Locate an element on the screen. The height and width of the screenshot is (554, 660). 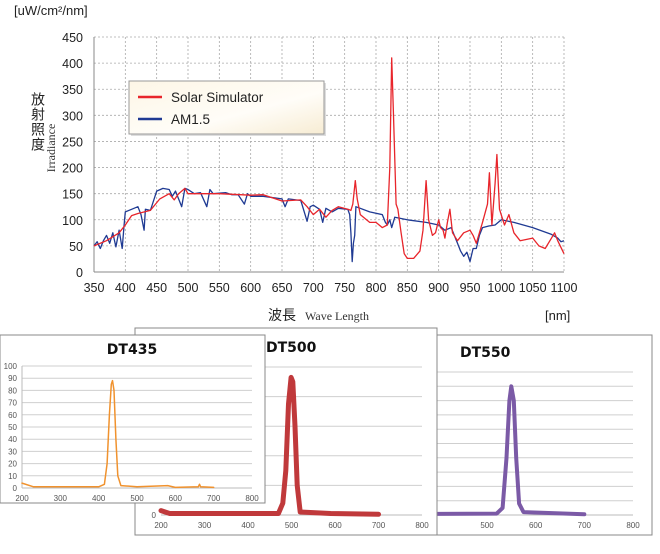
x-tick-label: 950 is located at coordinates (470, 288).